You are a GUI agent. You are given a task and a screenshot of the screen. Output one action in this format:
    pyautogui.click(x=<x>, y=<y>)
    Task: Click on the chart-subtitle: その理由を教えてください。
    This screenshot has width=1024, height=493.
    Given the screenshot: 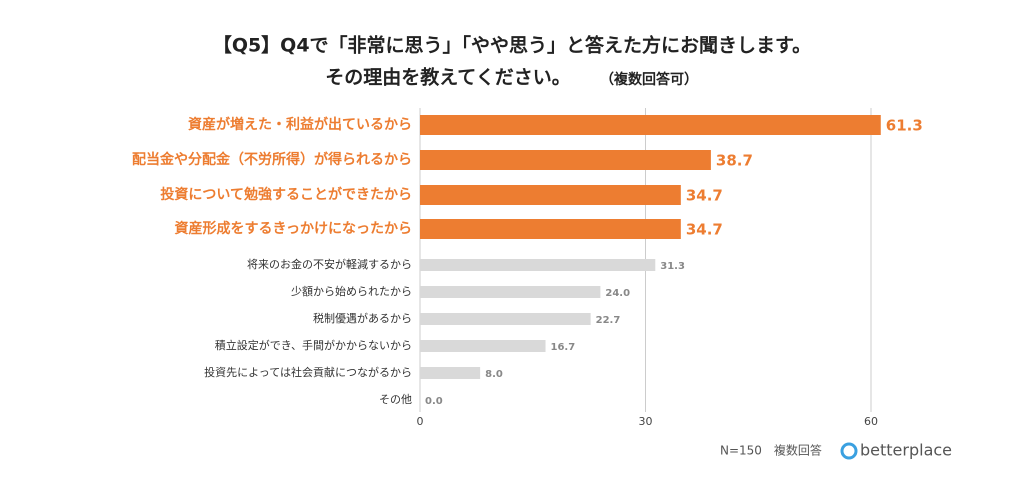 What is the action you would take?
    pyautogui.click(x=447, y=77)
    